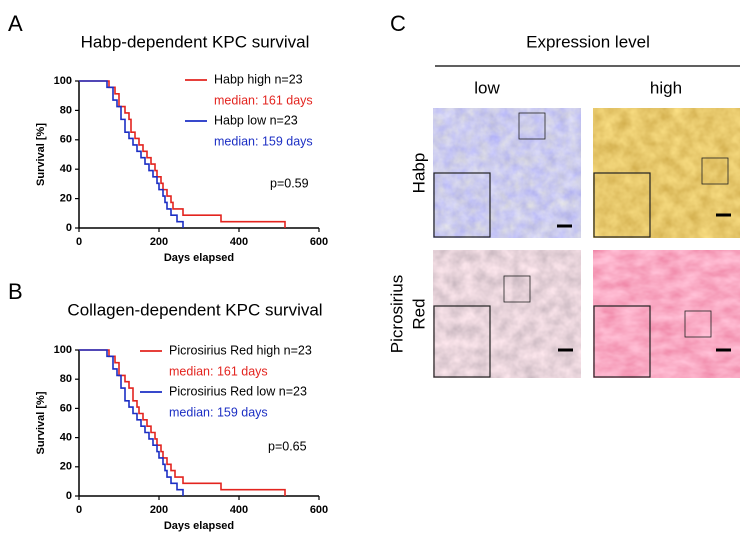  I want to click on p-value: p=0.59, so click(289, 183).